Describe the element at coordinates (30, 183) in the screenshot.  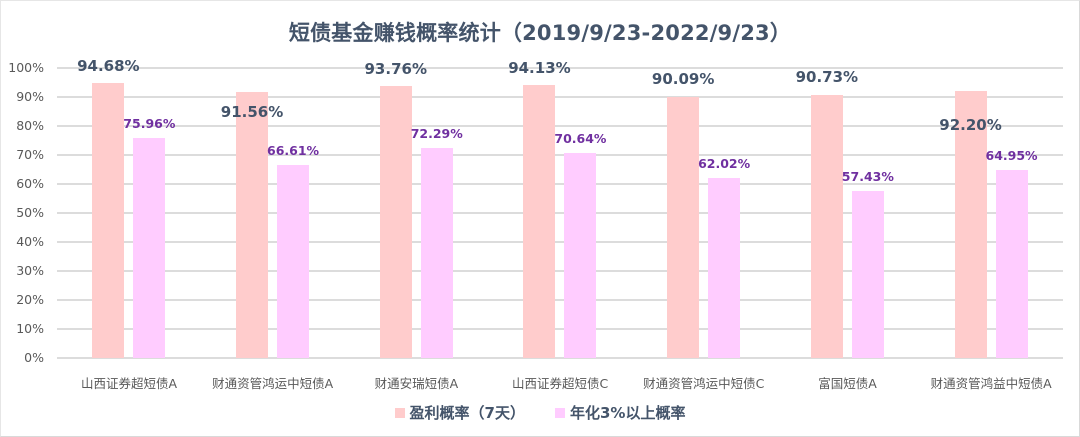
I see `y-axis-tick-label: 60%` at that location.